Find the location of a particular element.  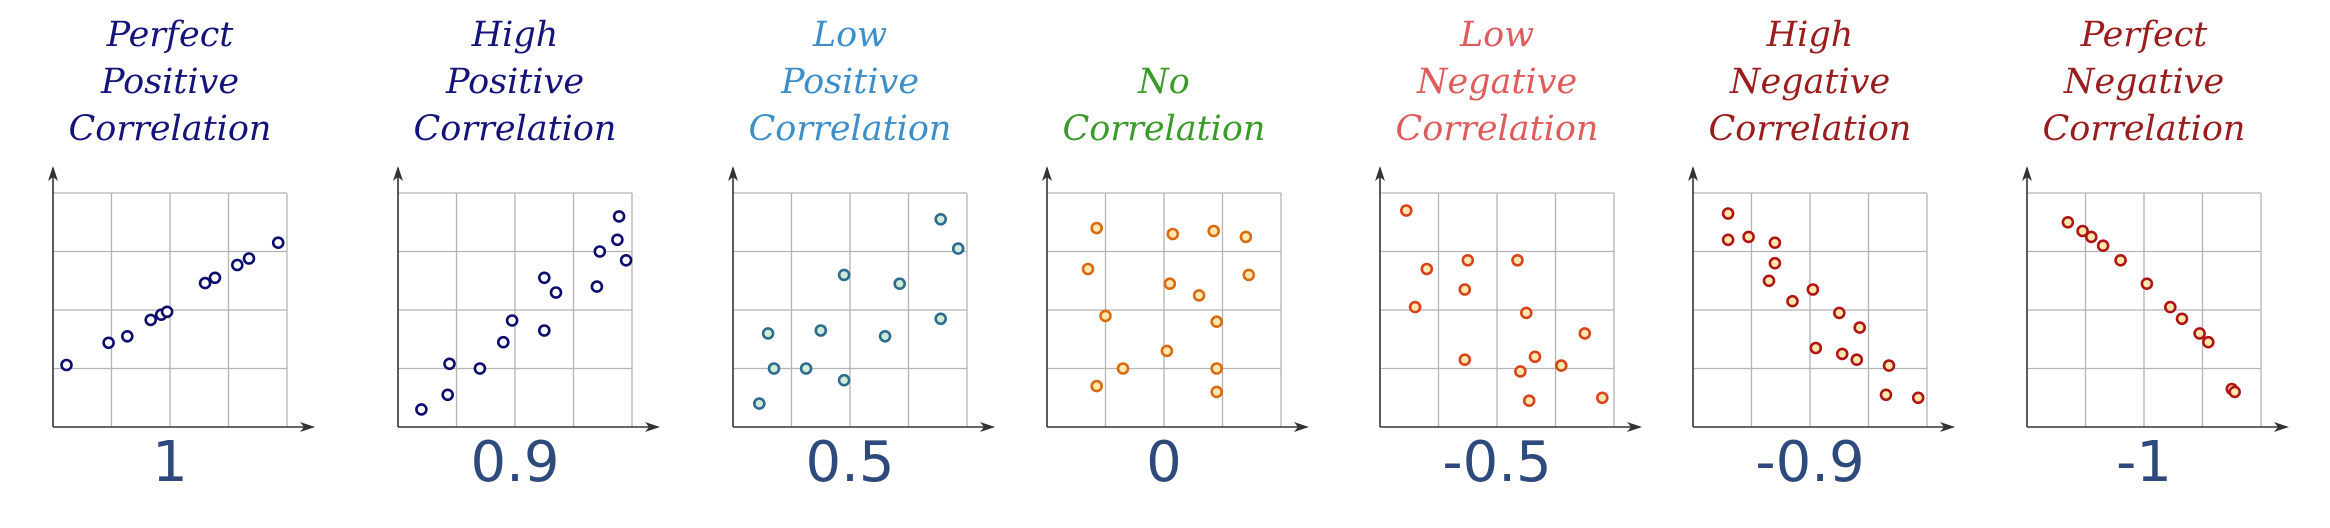

chart-title: High Negative Correlation is located at coordinates (1810, 82).